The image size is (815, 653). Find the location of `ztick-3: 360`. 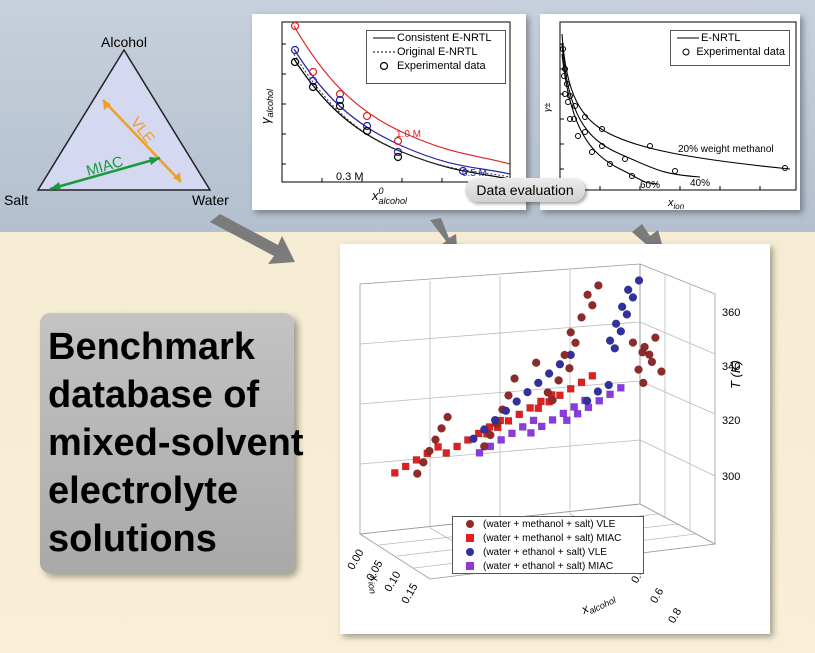

ztick-3: 360 is located at coordinates (731, 313).